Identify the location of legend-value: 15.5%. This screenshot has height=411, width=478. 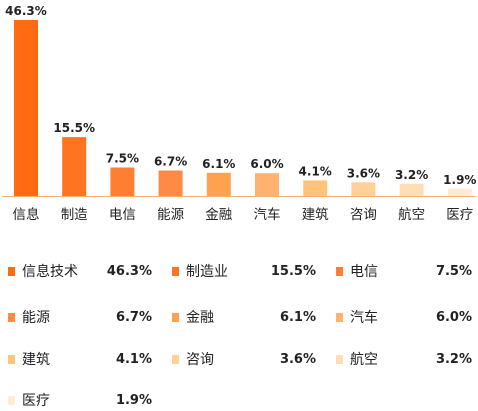
(293, 271).